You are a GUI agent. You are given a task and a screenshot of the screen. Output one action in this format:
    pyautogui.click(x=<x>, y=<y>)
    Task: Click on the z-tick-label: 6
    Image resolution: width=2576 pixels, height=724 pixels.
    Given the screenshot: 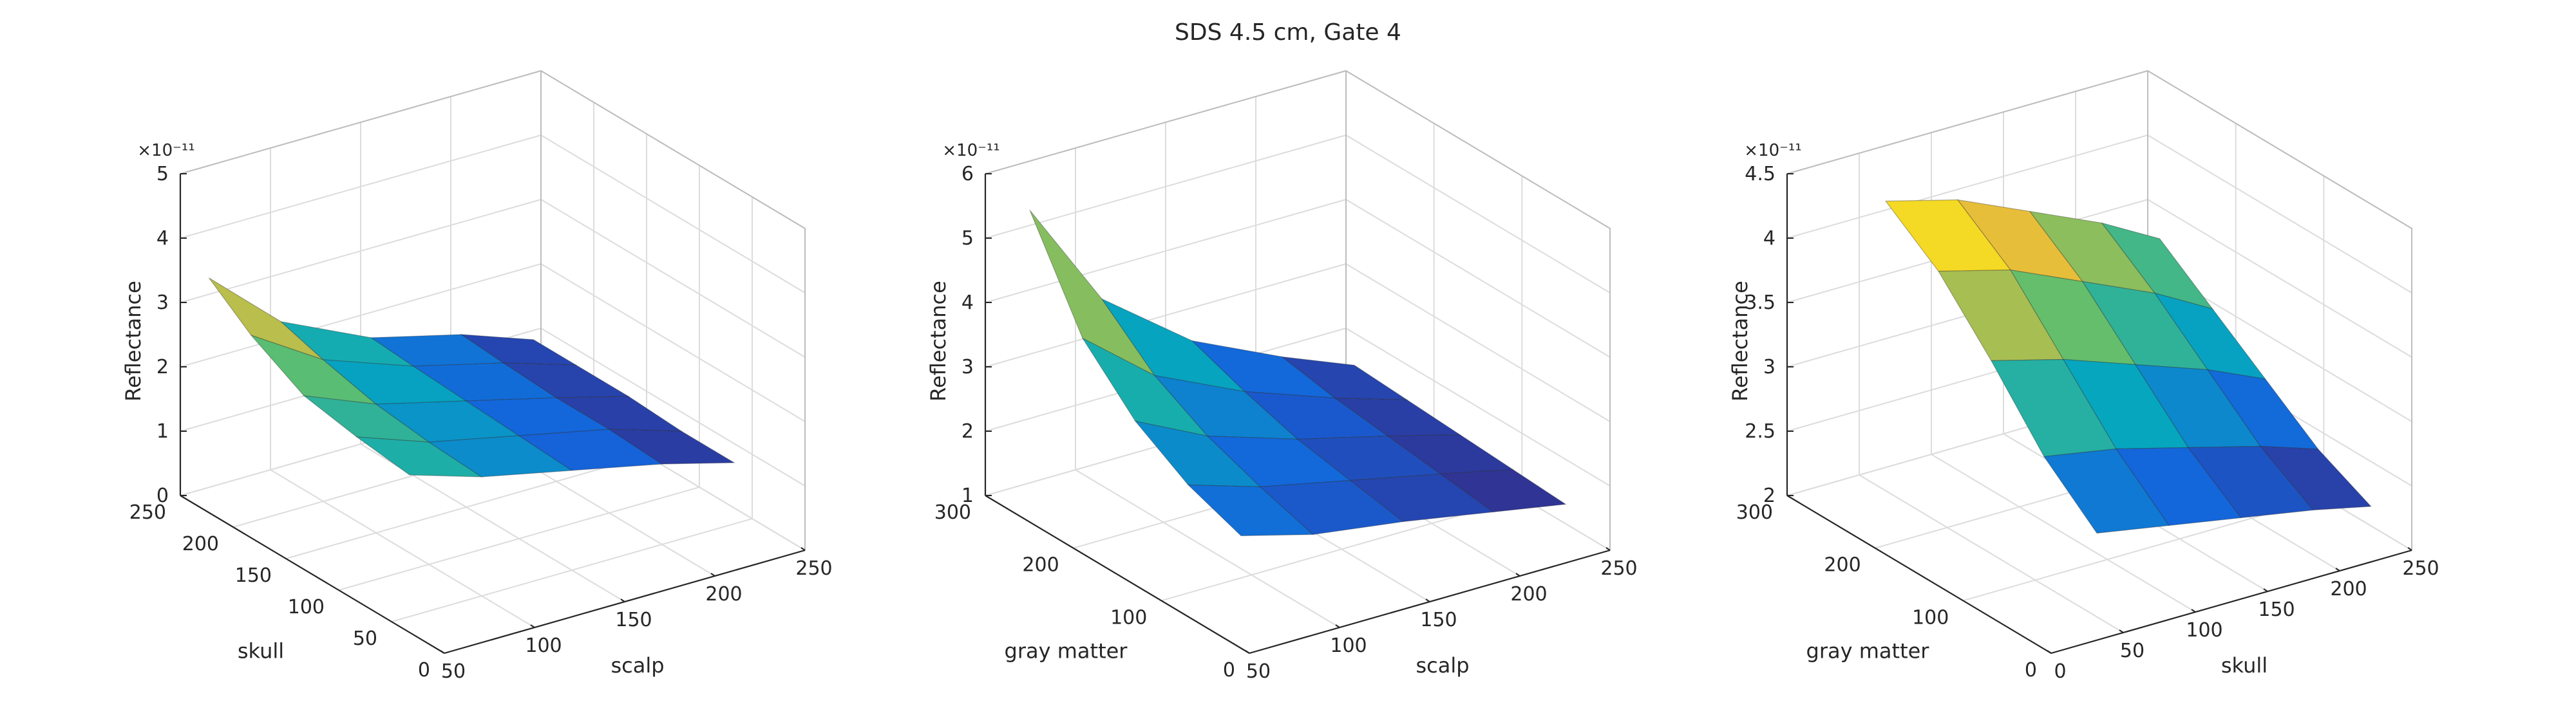 What is the action you would take?
    pyautogui.click(x=968, y=174)
    